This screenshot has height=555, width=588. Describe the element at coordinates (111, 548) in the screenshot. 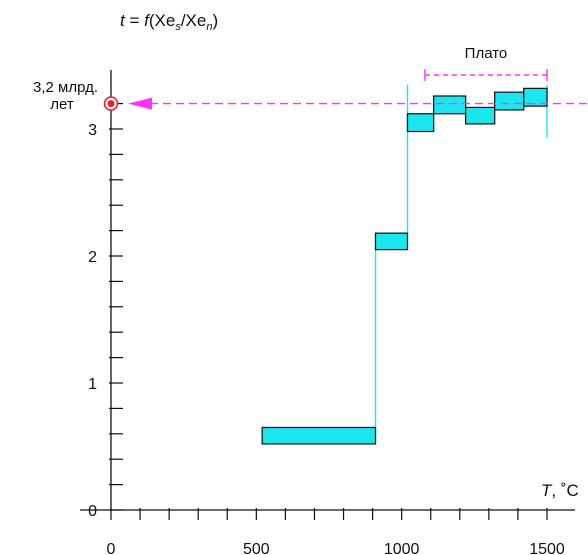

I see `x-tick-label: 0` at that location.